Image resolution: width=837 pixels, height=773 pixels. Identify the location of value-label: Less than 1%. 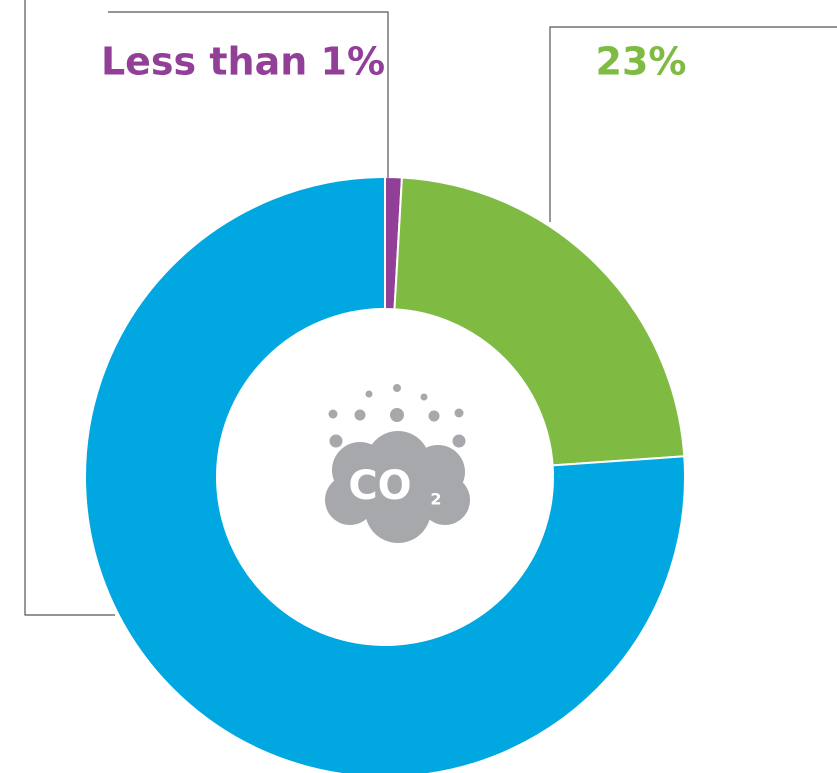
(243, 62).